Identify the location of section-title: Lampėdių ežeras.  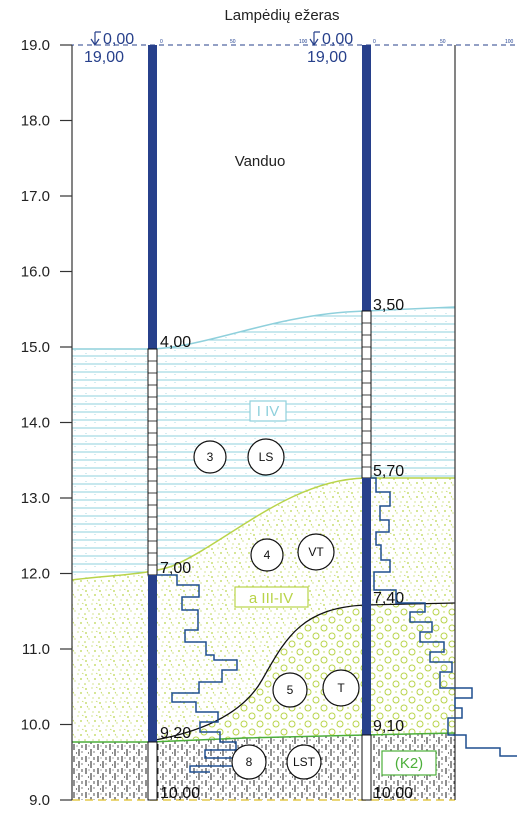
(281, 15).